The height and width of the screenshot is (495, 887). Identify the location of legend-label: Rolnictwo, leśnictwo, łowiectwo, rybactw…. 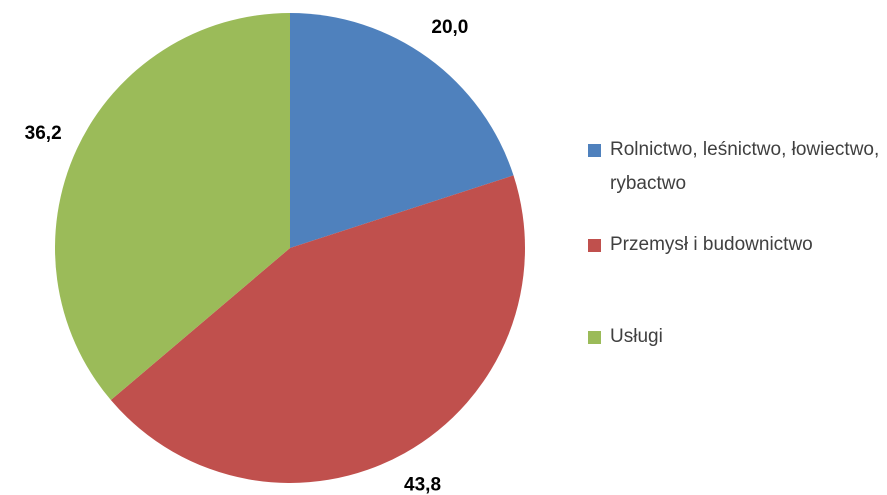
(745, 166).